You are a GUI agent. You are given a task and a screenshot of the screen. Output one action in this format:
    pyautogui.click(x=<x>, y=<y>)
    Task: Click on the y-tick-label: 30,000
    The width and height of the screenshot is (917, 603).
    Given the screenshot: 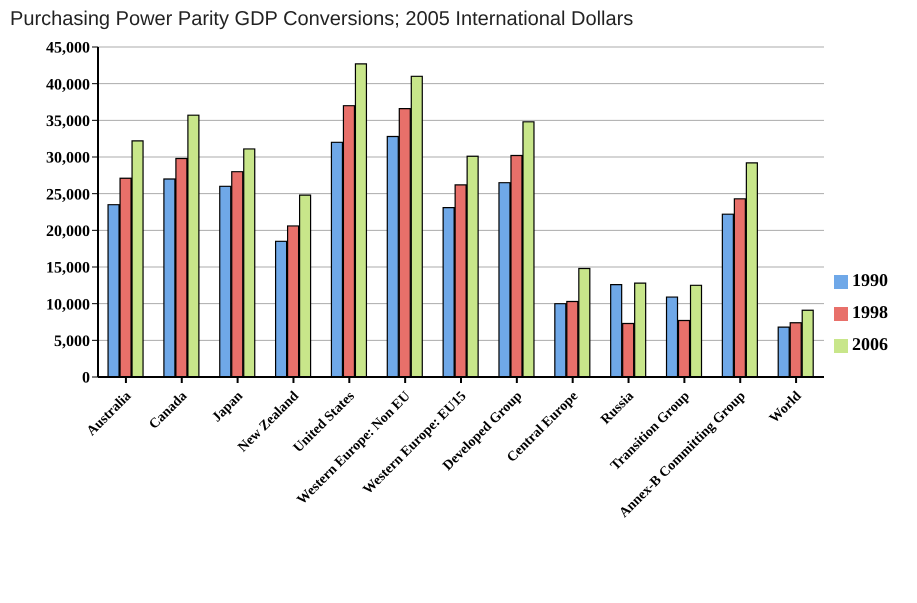 What is the action you would take?
    pyautogui.click(x=68, y=158)
    